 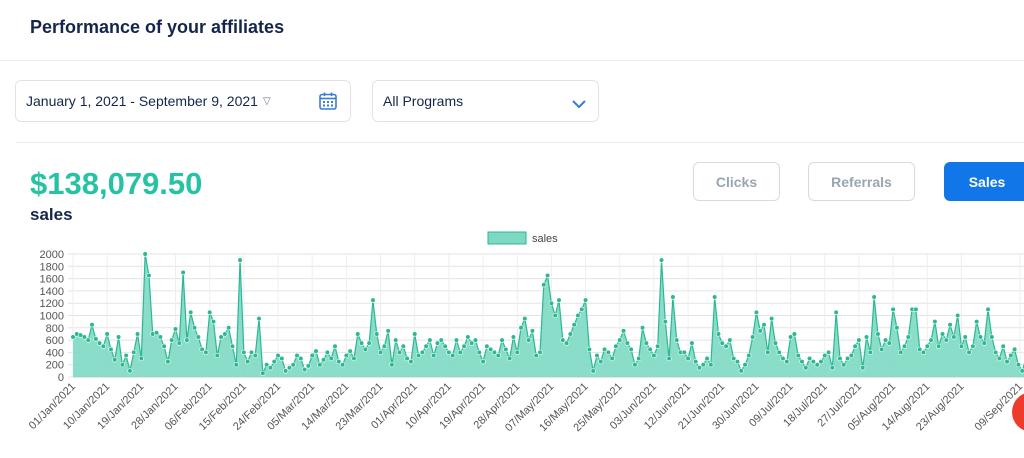 What do you see at coordinates (55, 353) in the screenshot?
I see `y-tick-label: 400` at bounding box center [55, 353].